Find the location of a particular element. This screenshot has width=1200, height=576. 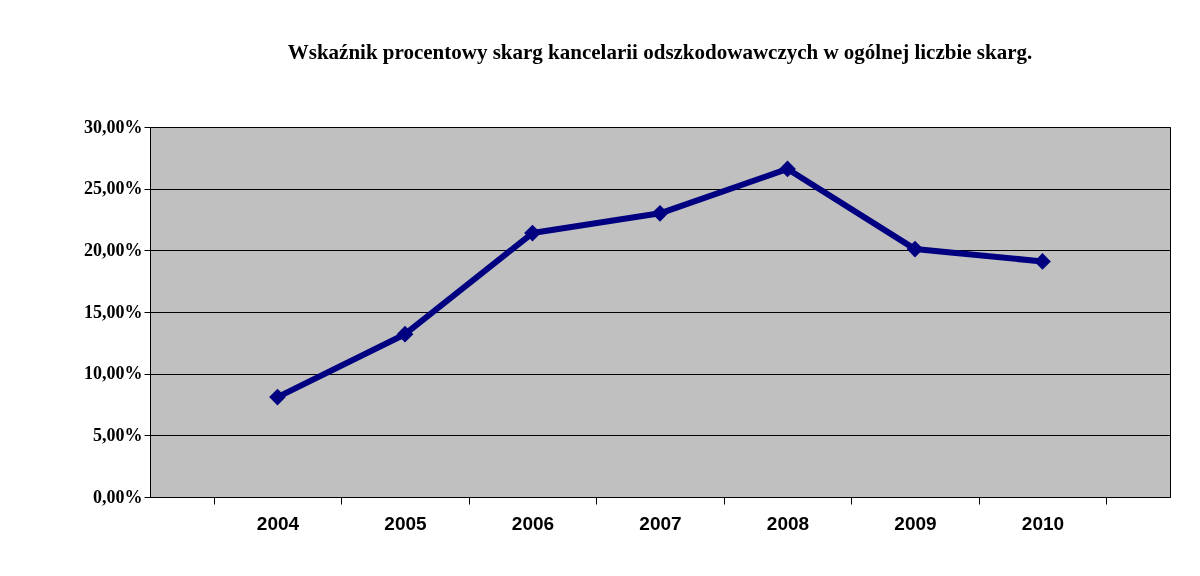

y-tick-label: 20,00% is located at coordinates (113, 249).